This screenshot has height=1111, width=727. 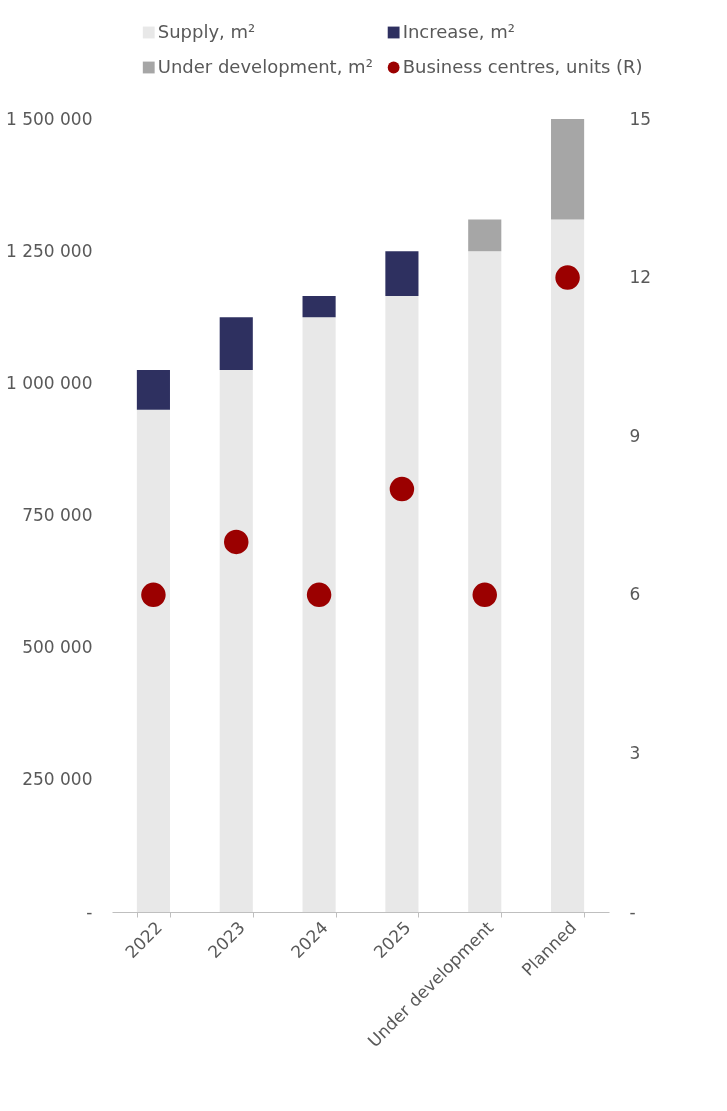 I want to click on y-tick-label: 750 000, so click(x=57, y=515).